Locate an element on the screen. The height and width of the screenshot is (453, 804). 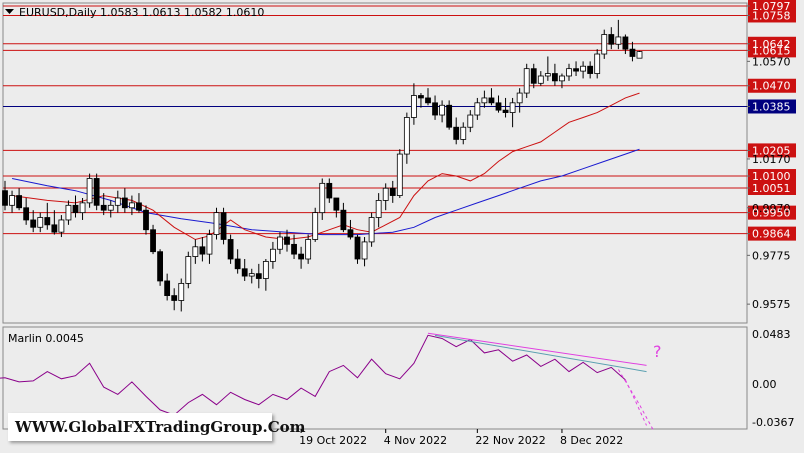
watermark-box: WWW.GlobalFXTradingGroup.Com is located at coordinates (157, 427).